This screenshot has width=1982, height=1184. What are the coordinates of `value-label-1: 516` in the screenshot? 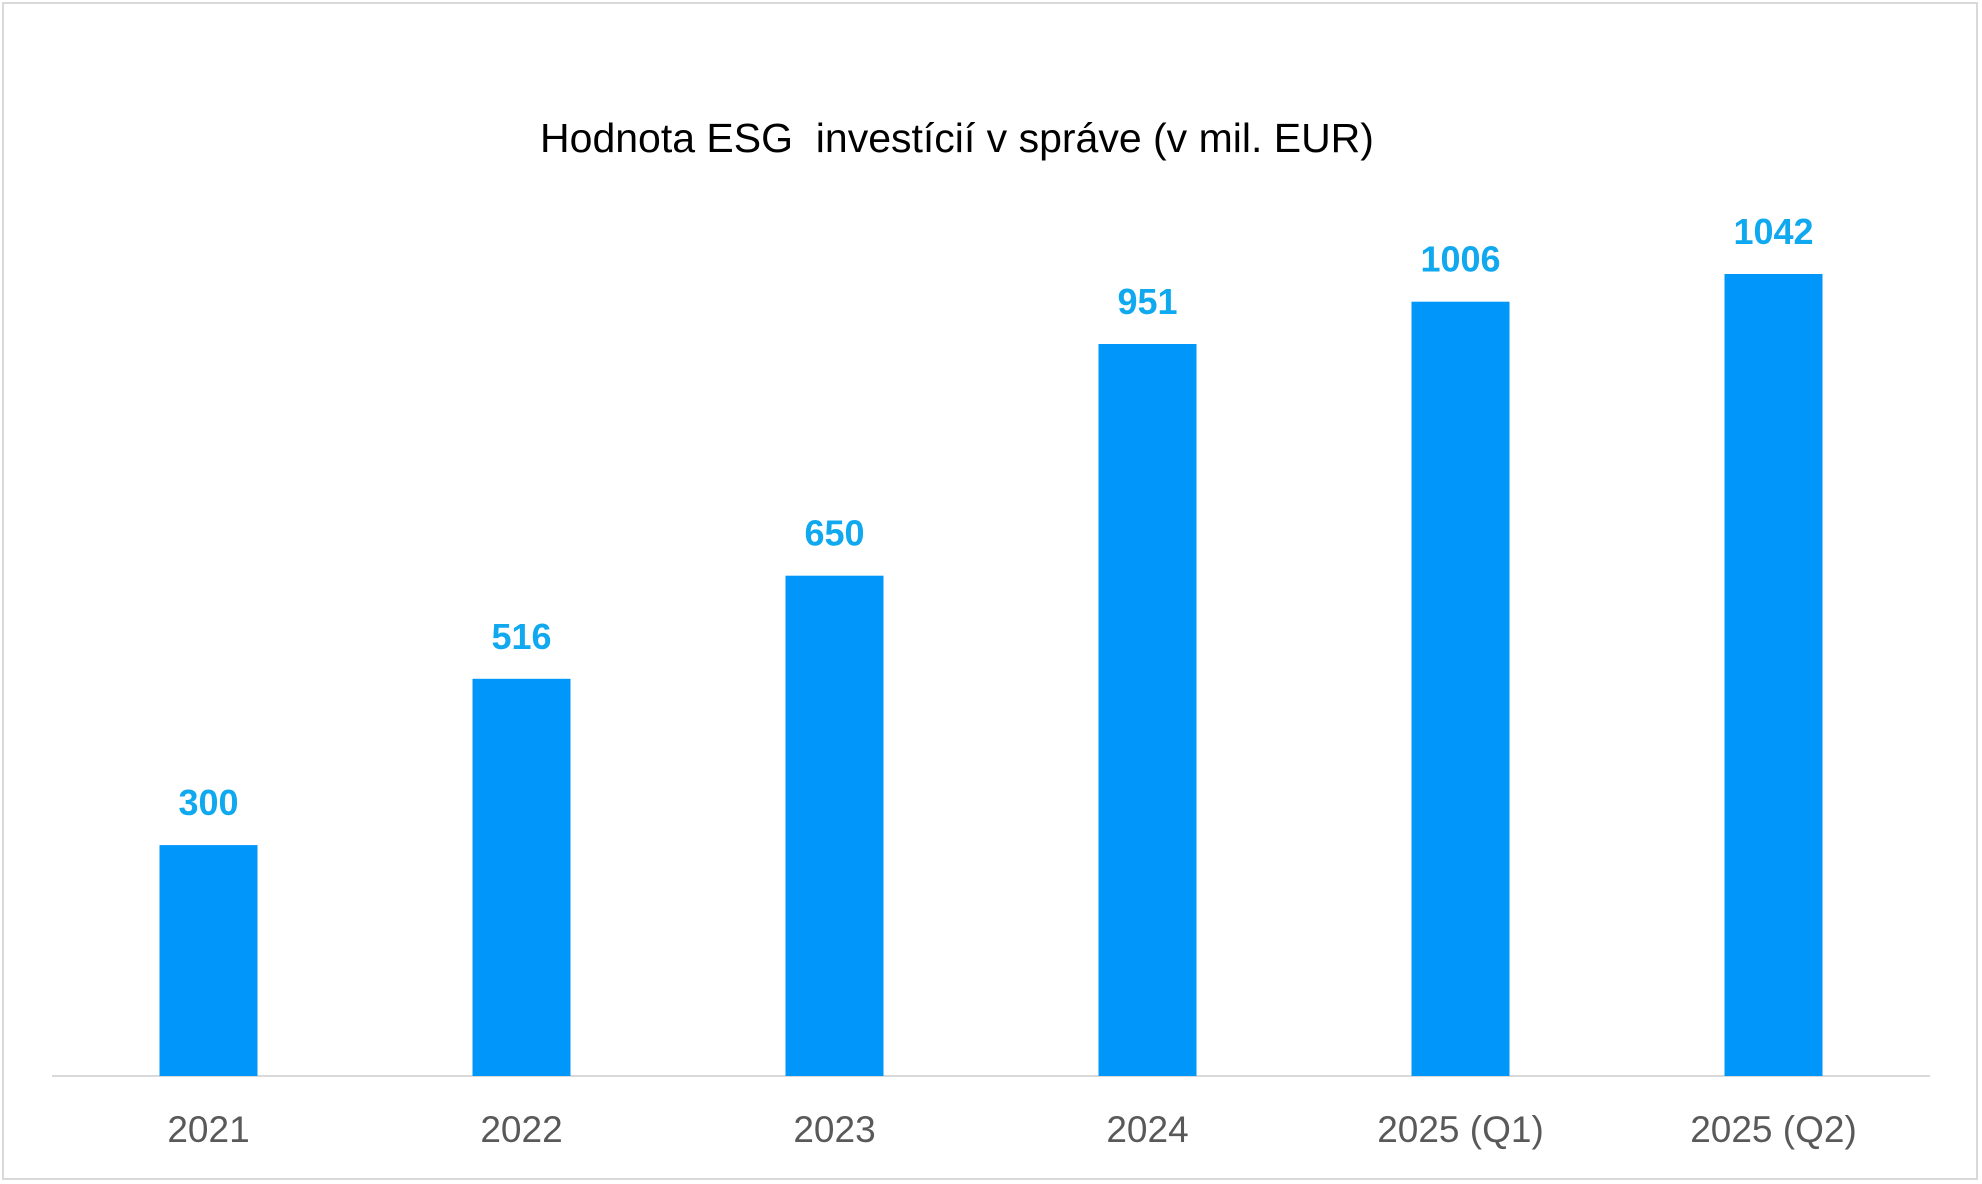 It's located at (521, 636).